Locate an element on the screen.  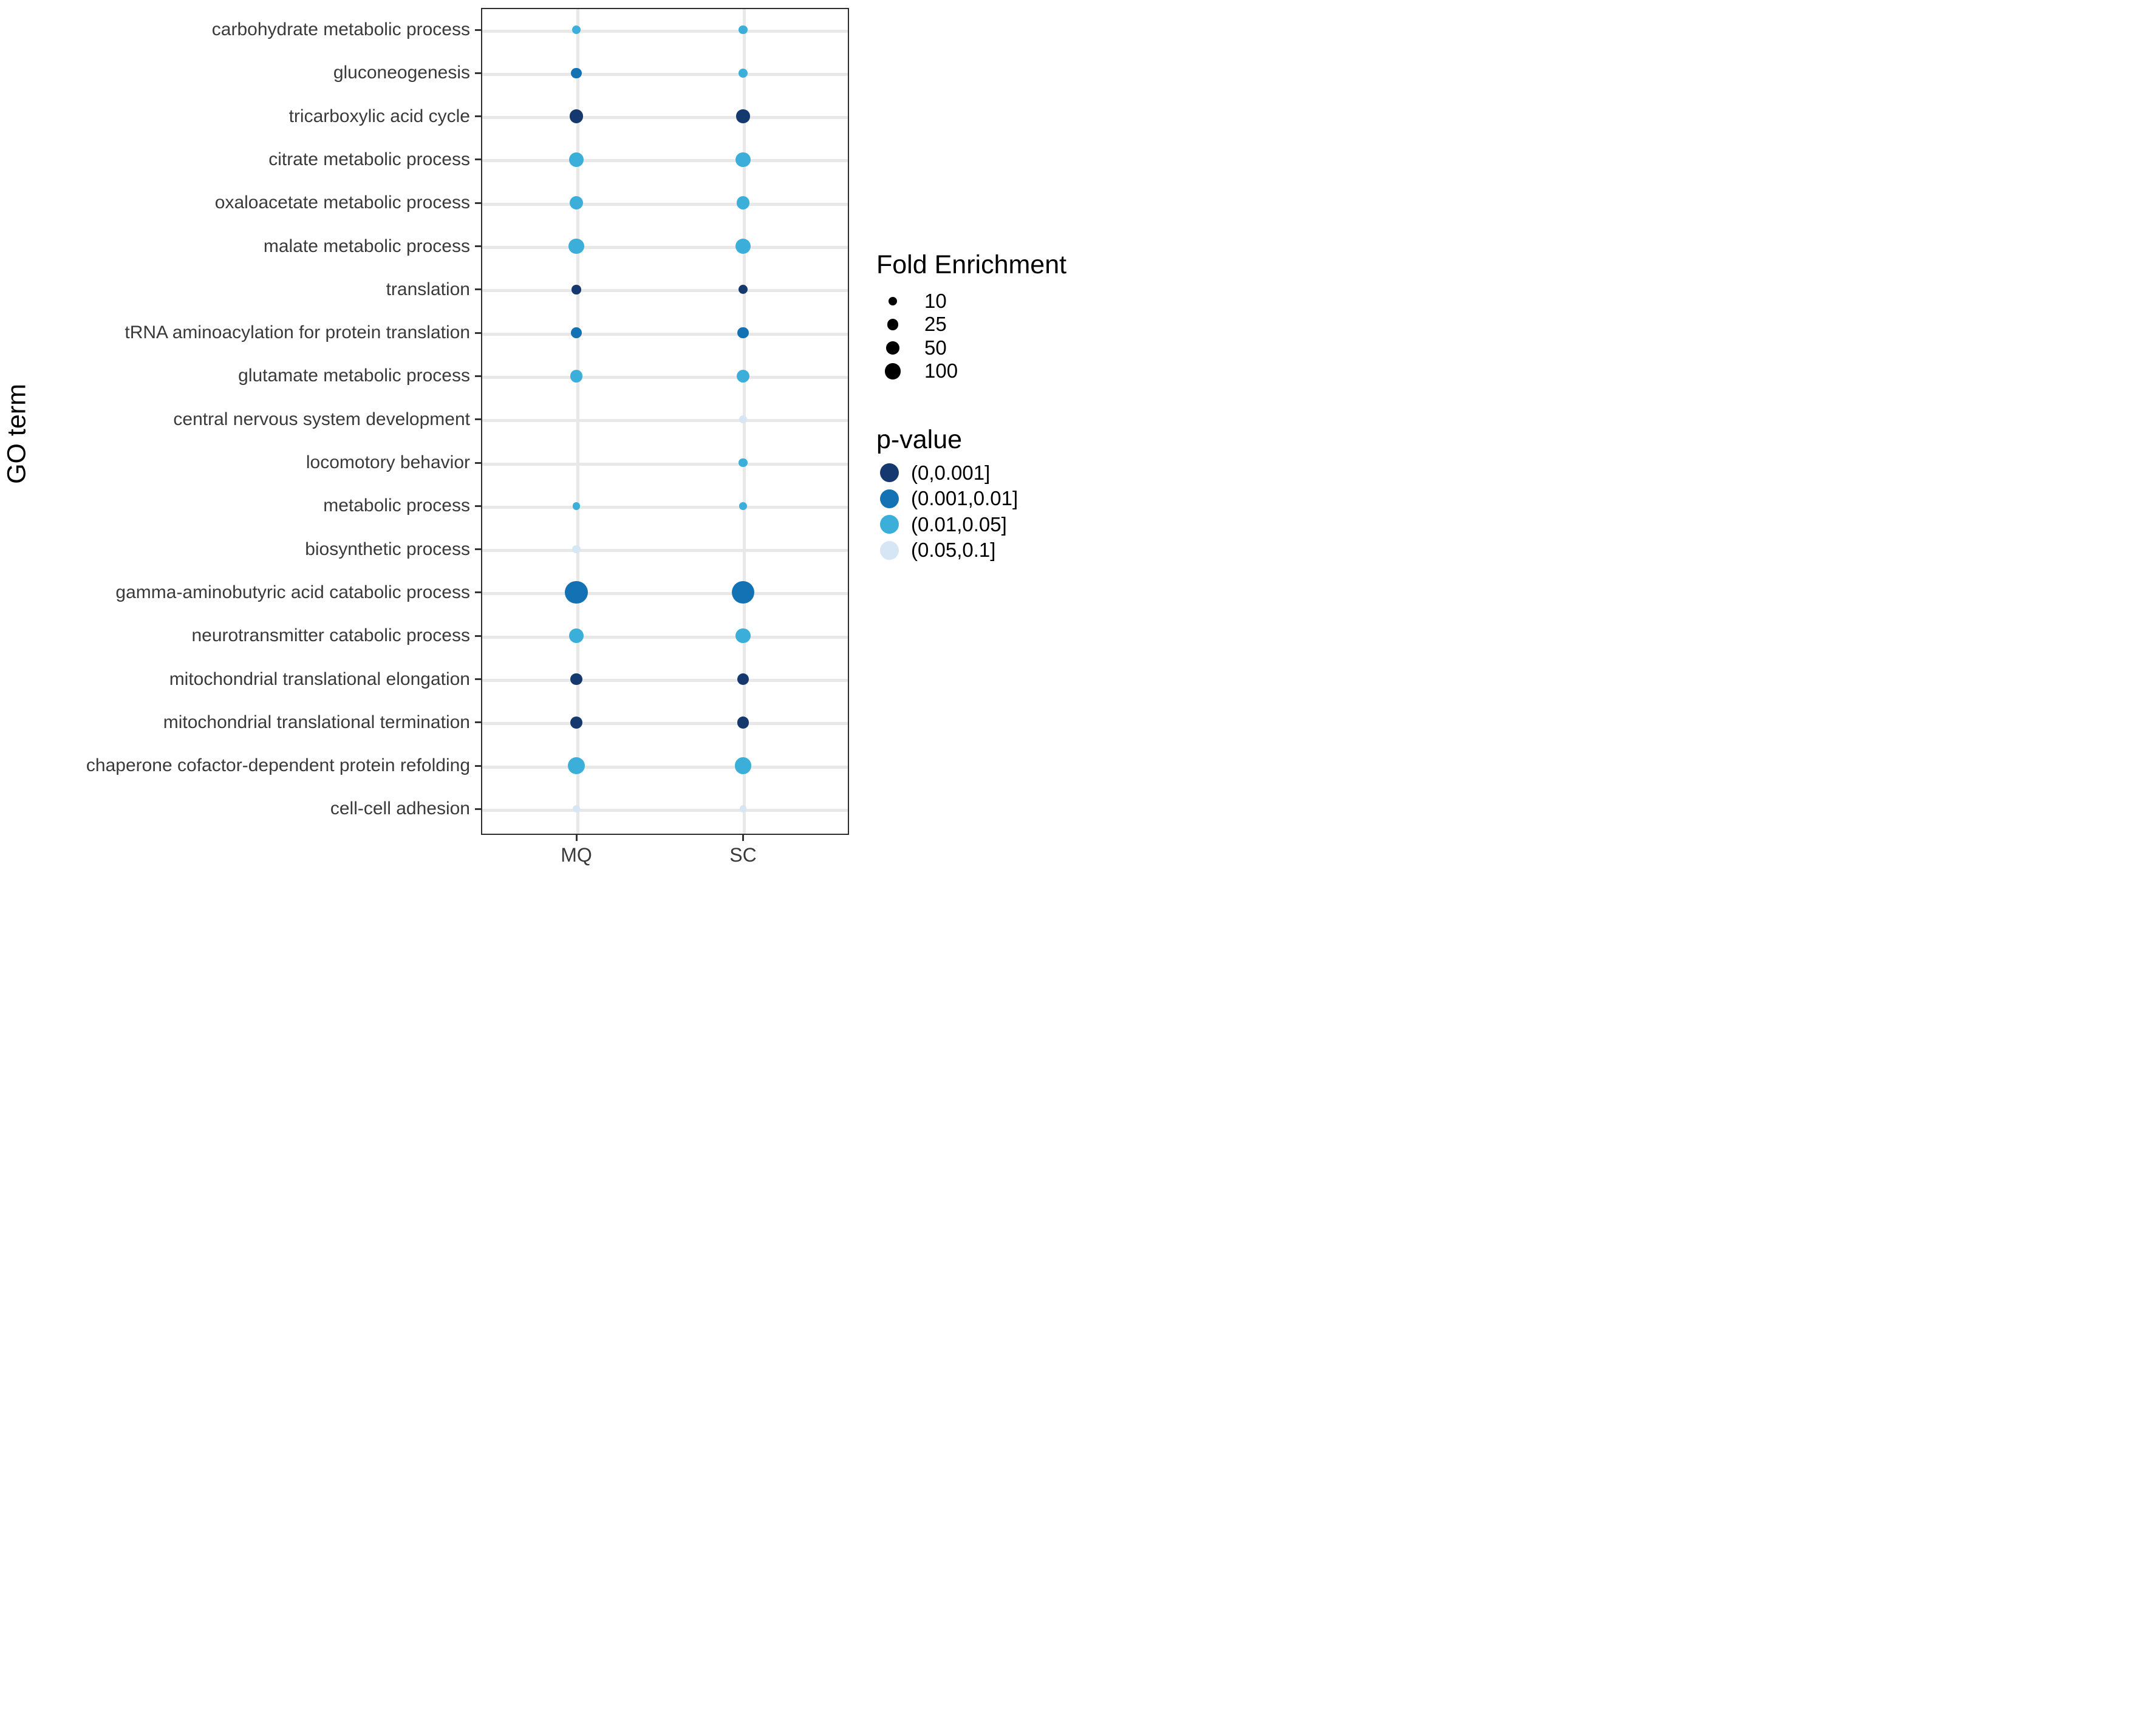
size-legend-value: 50 is located at coordinates (935, 347).